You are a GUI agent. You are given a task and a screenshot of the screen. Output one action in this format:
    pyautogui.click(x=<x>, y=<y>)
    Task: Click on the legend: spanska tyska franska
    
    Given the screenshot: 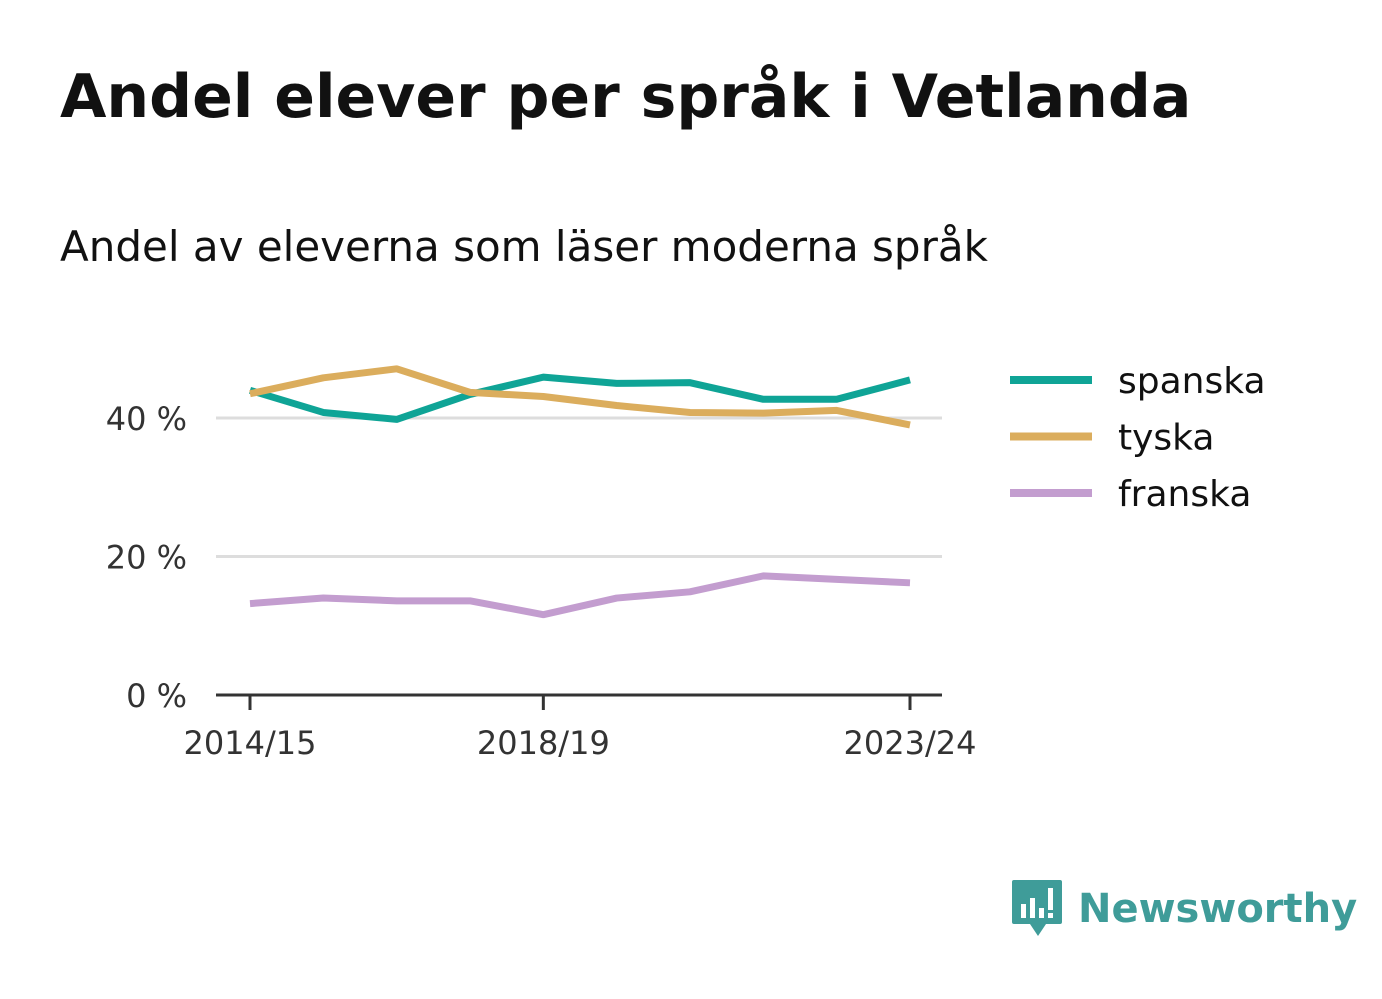 What is the action you would take?
    pyautogui.click(x=1138, y=438)
    